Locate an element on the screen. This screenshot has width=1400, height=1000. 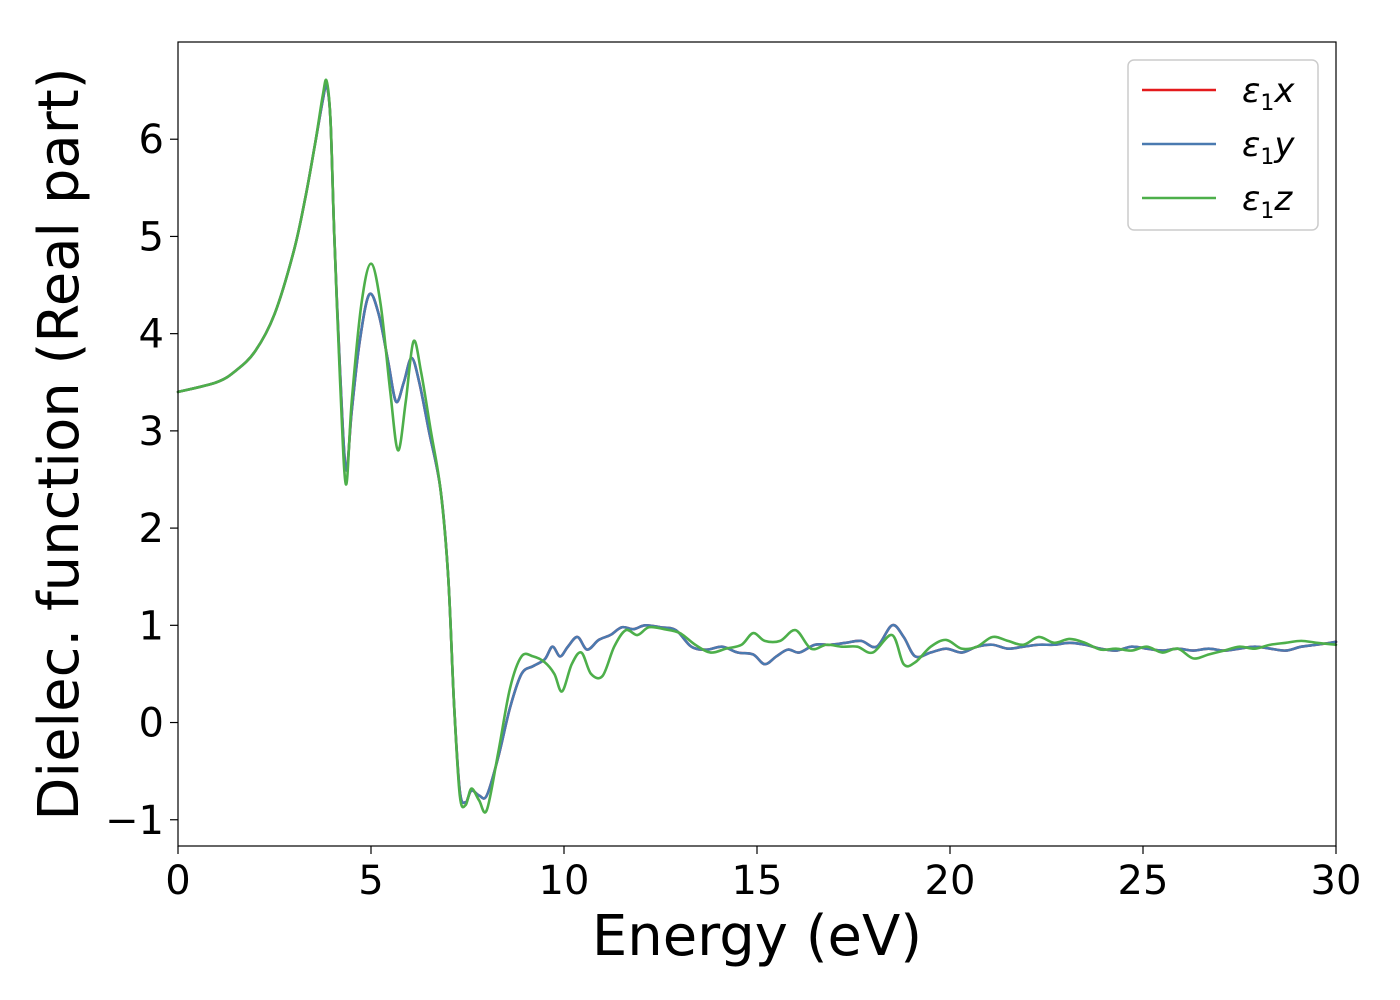
legend-frame is located at coordinates (1223, 145).